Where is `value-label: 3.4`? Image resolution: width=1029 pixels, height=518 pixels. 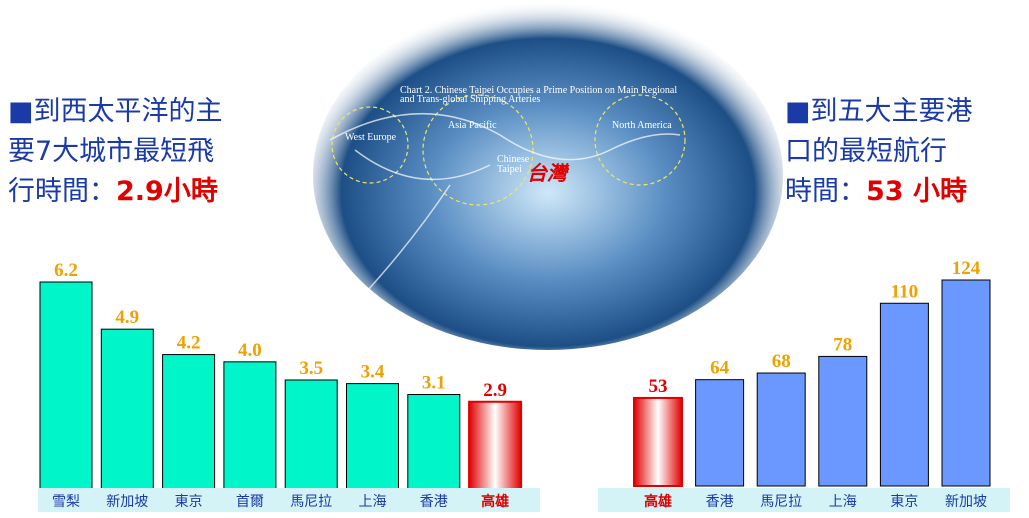 value-label: 3.4 is located at coordinates (373, 372).